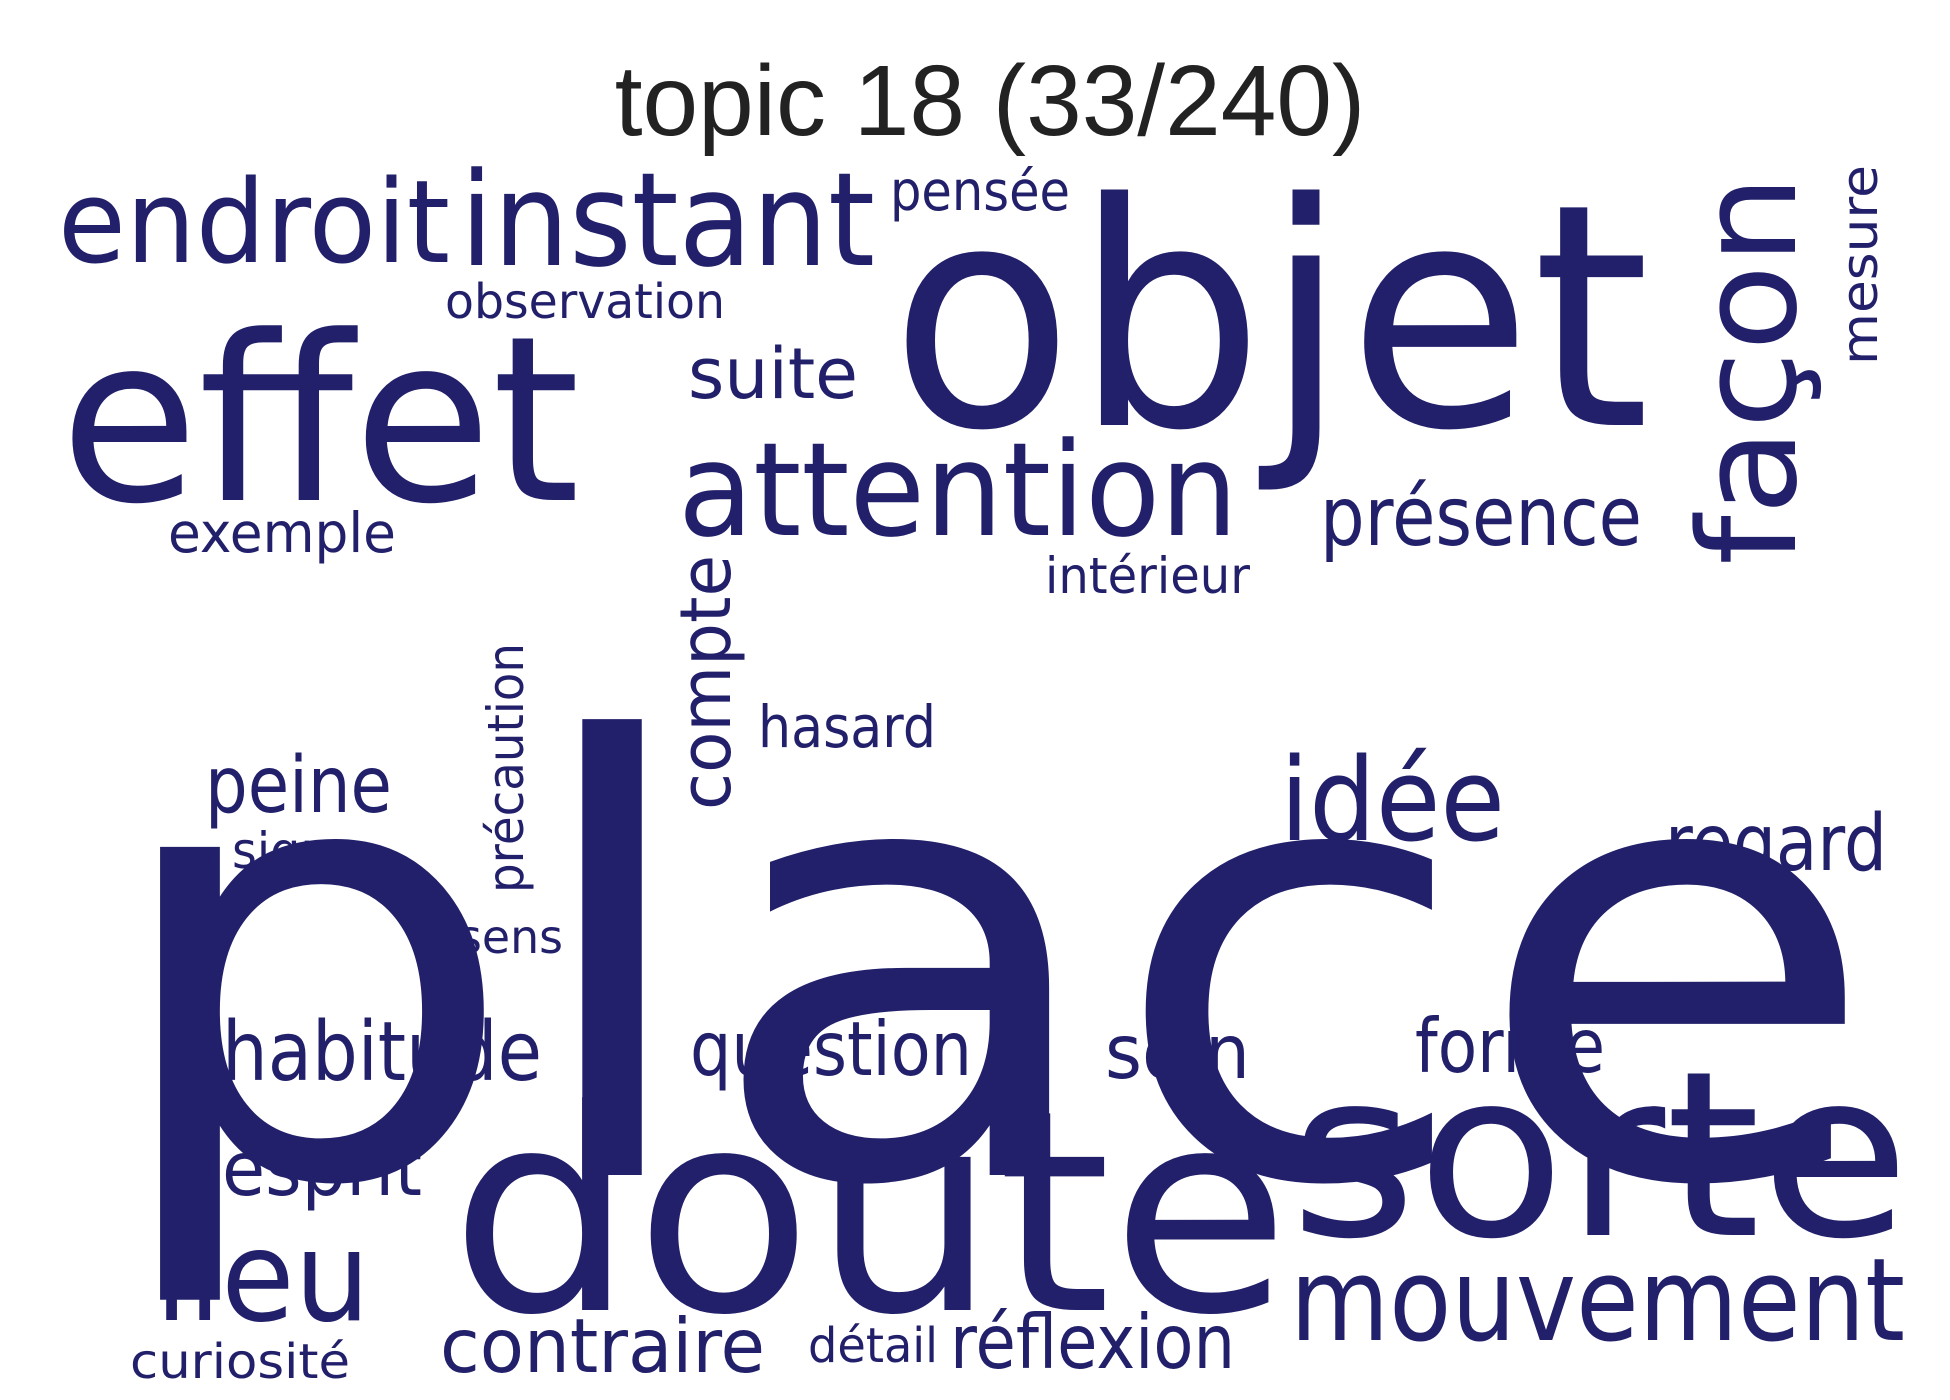  I want to click on word-mouvement: mouvement, so click(1597, 1301).